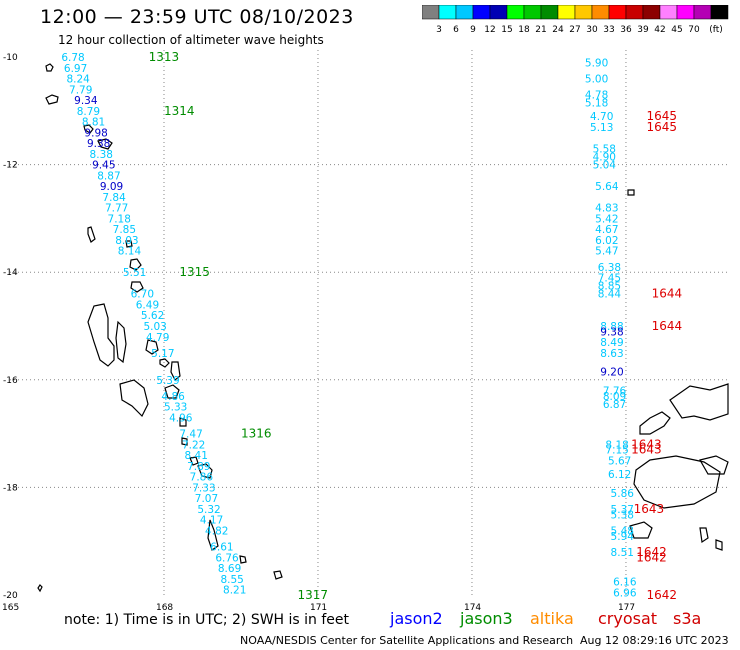  I want to click on wave-height-value: 4.79, so click(157, 338).